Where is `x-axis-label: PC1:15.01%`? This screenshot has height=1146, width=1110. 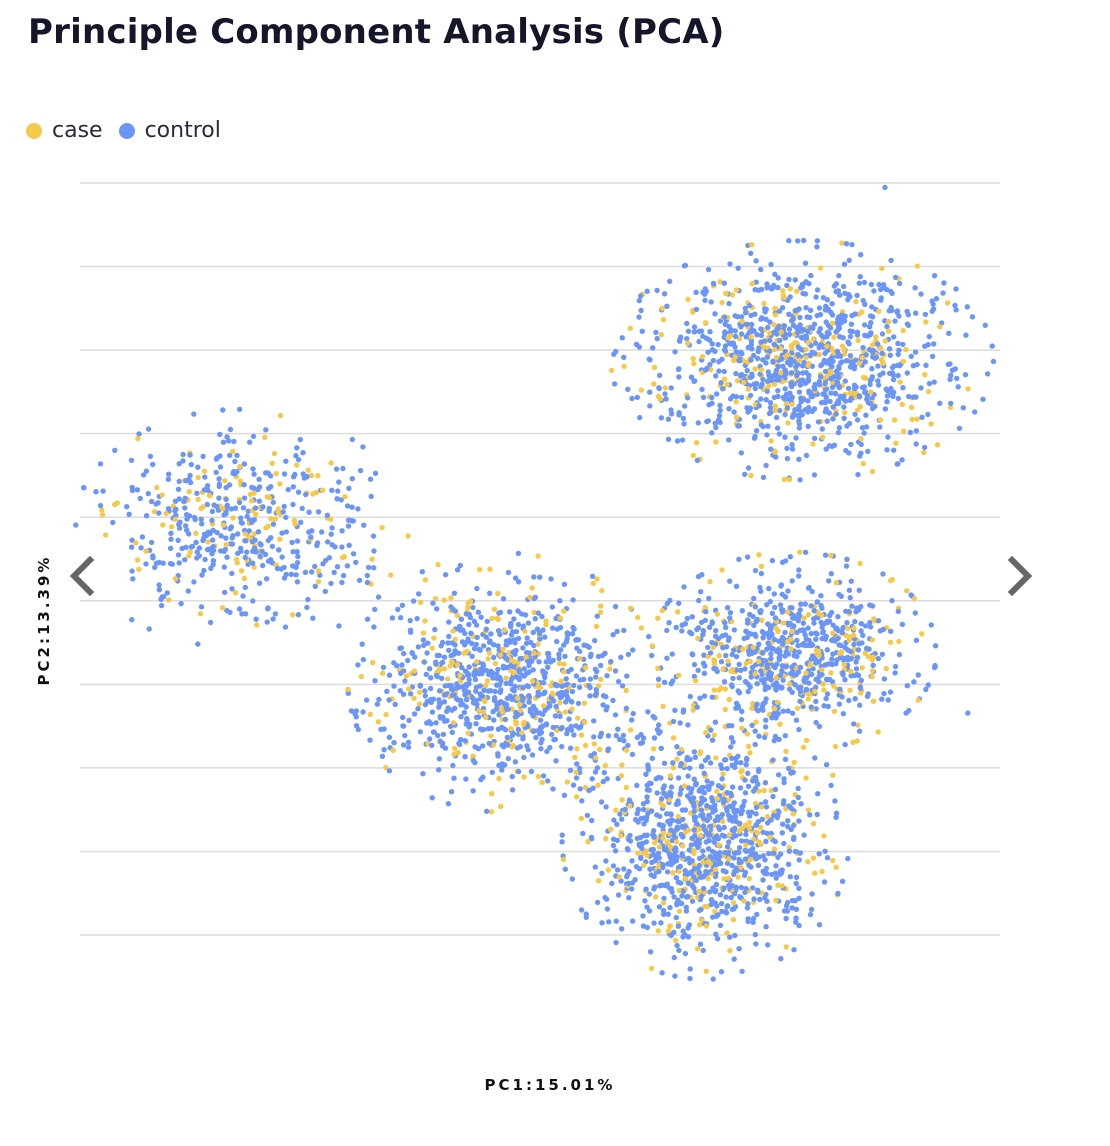
x-axis-label: PC1:15.01% is located at coordinates (550, 1085).